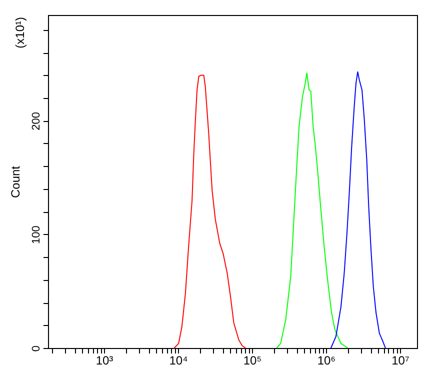 The height and width of the screenshot is (378, 439). What do you see at coordinates (105, 361) in the screenshot?
I see `x-tick-label: 10³` at bounding box center [105, 361].